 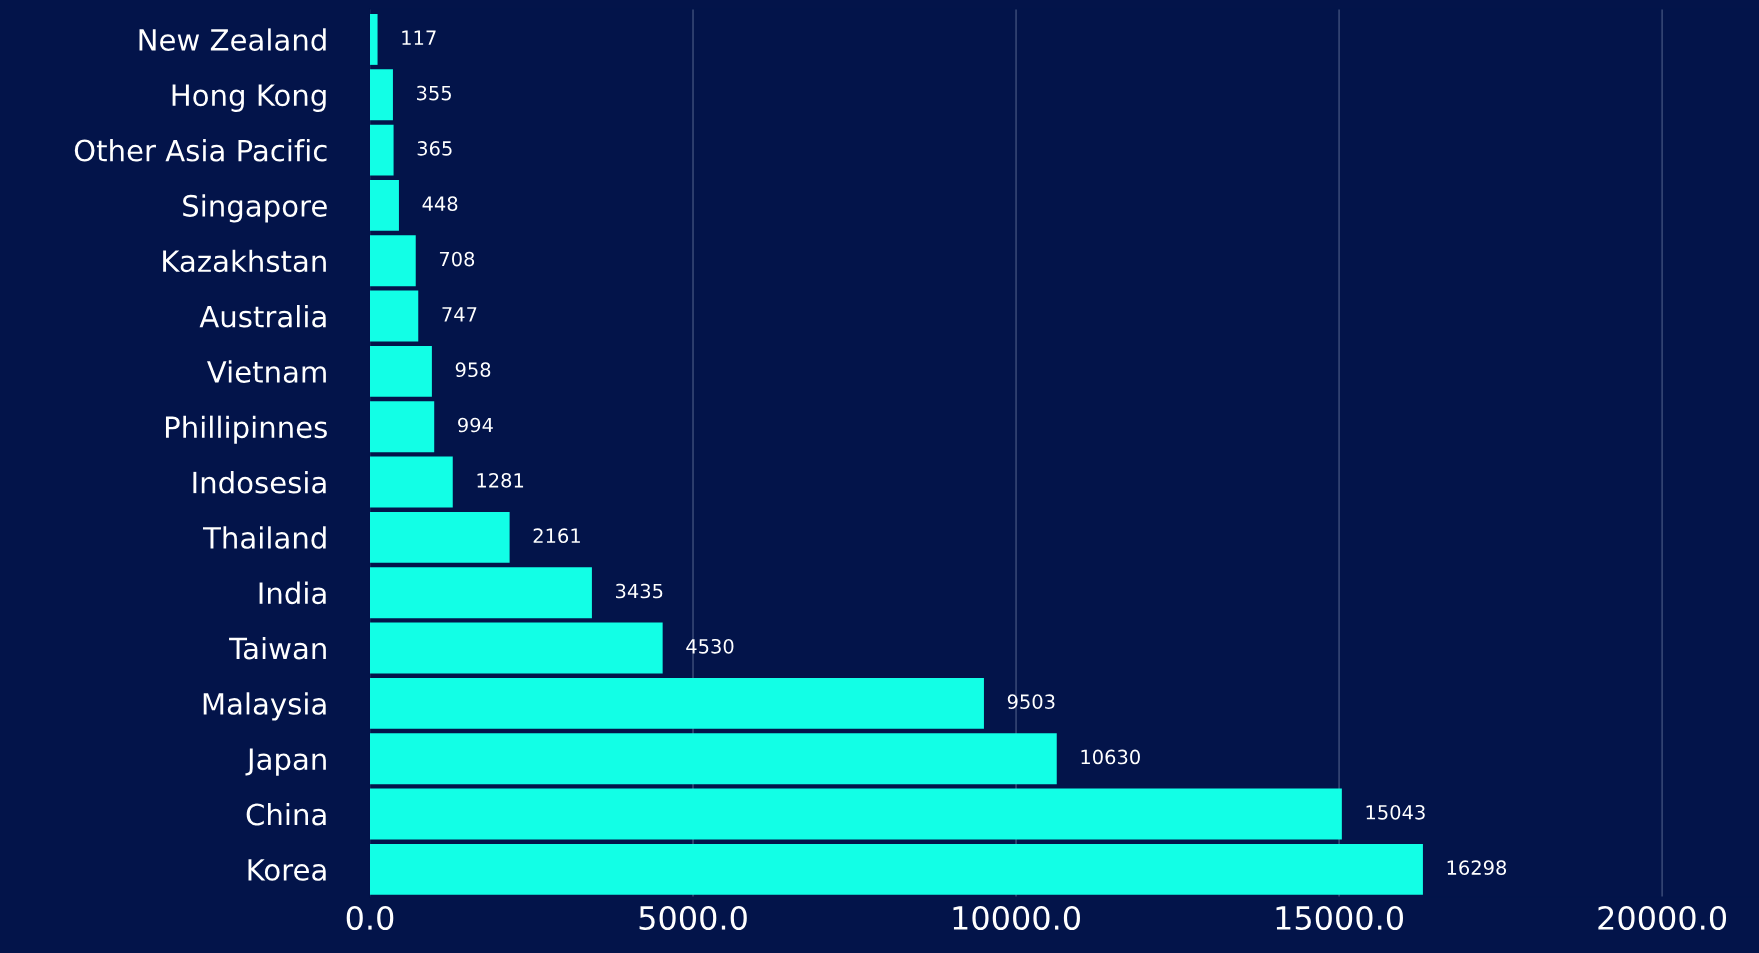 I want to click on data-label: 3435, so click(x=639, y=591).